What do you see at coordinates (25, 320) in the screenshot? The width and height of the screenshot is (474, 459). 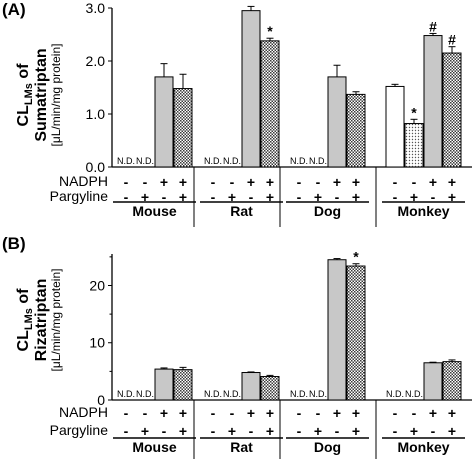 I see `svg-text: CLLMs of` at bounding box center [25, 320].